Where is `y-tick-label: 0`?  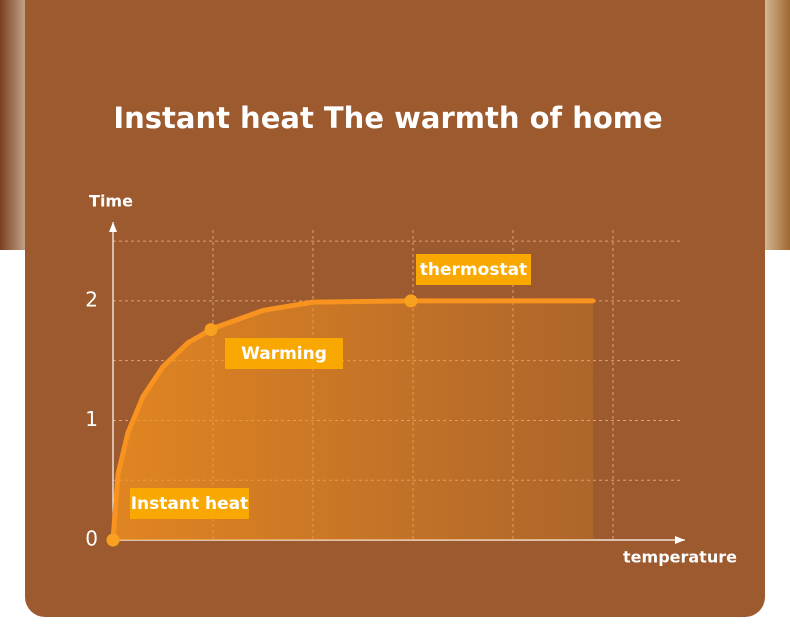
y-tick-label: 0 is located at coordinates (91, 539).